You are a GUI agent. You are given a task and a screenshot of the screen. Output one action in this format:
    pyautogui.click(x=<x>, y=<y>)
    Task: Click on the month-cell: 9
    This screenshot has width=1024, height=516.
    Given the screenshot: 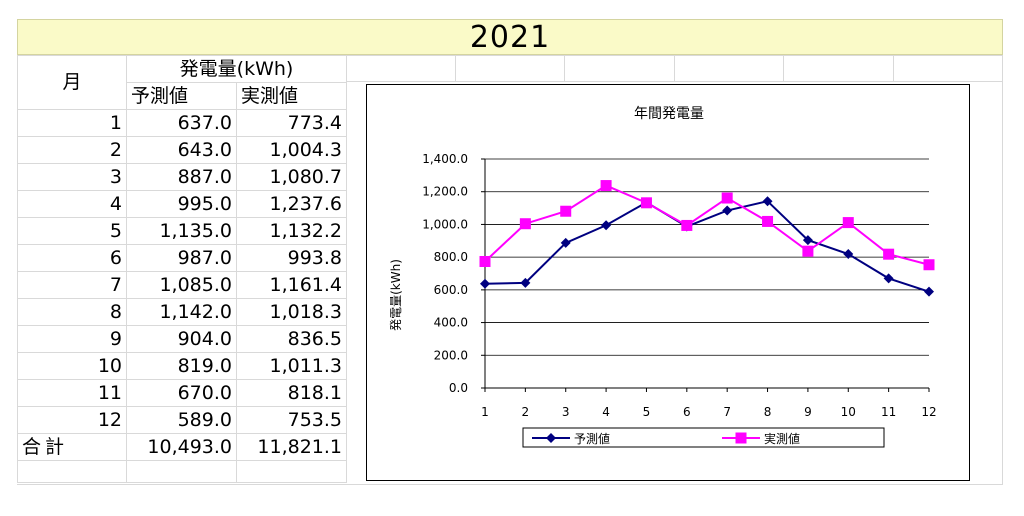 What is the action you would take?
    pyautogui.click(x=72, y=339)
    